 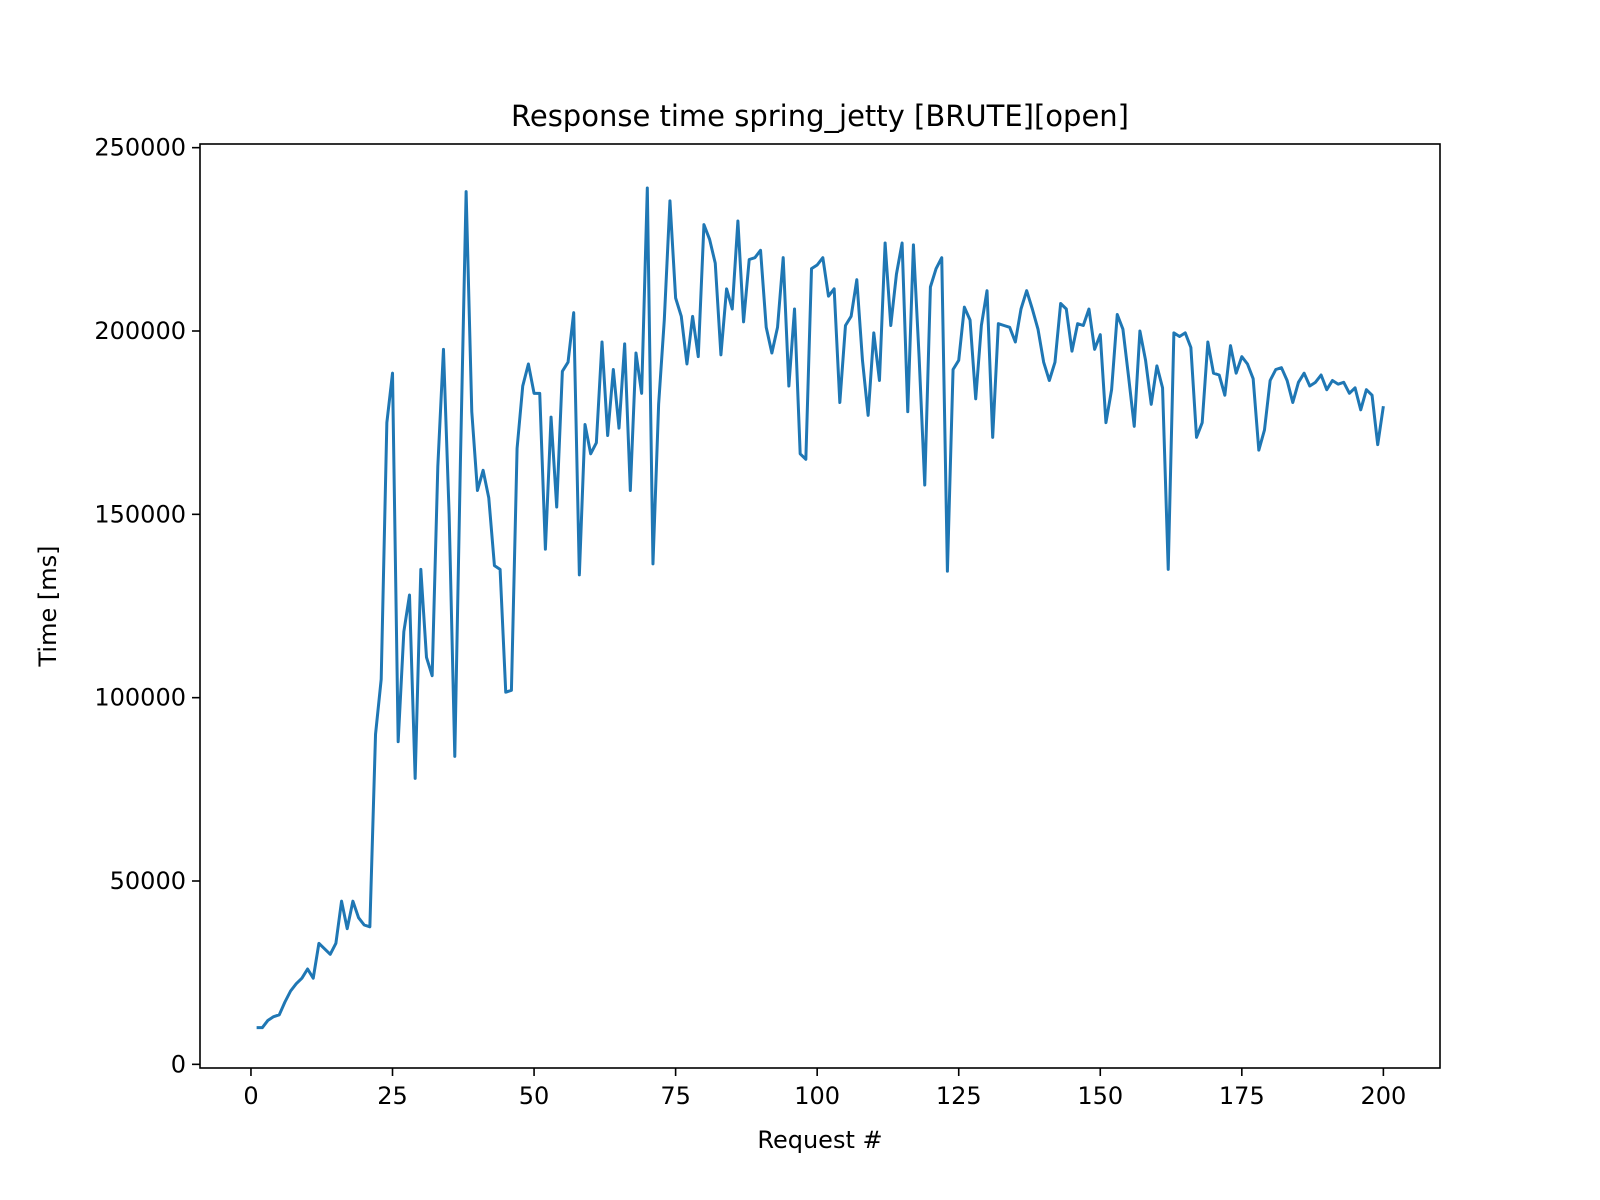 I want to click on y-tick-label: 100000, so click(x=140, y=698).